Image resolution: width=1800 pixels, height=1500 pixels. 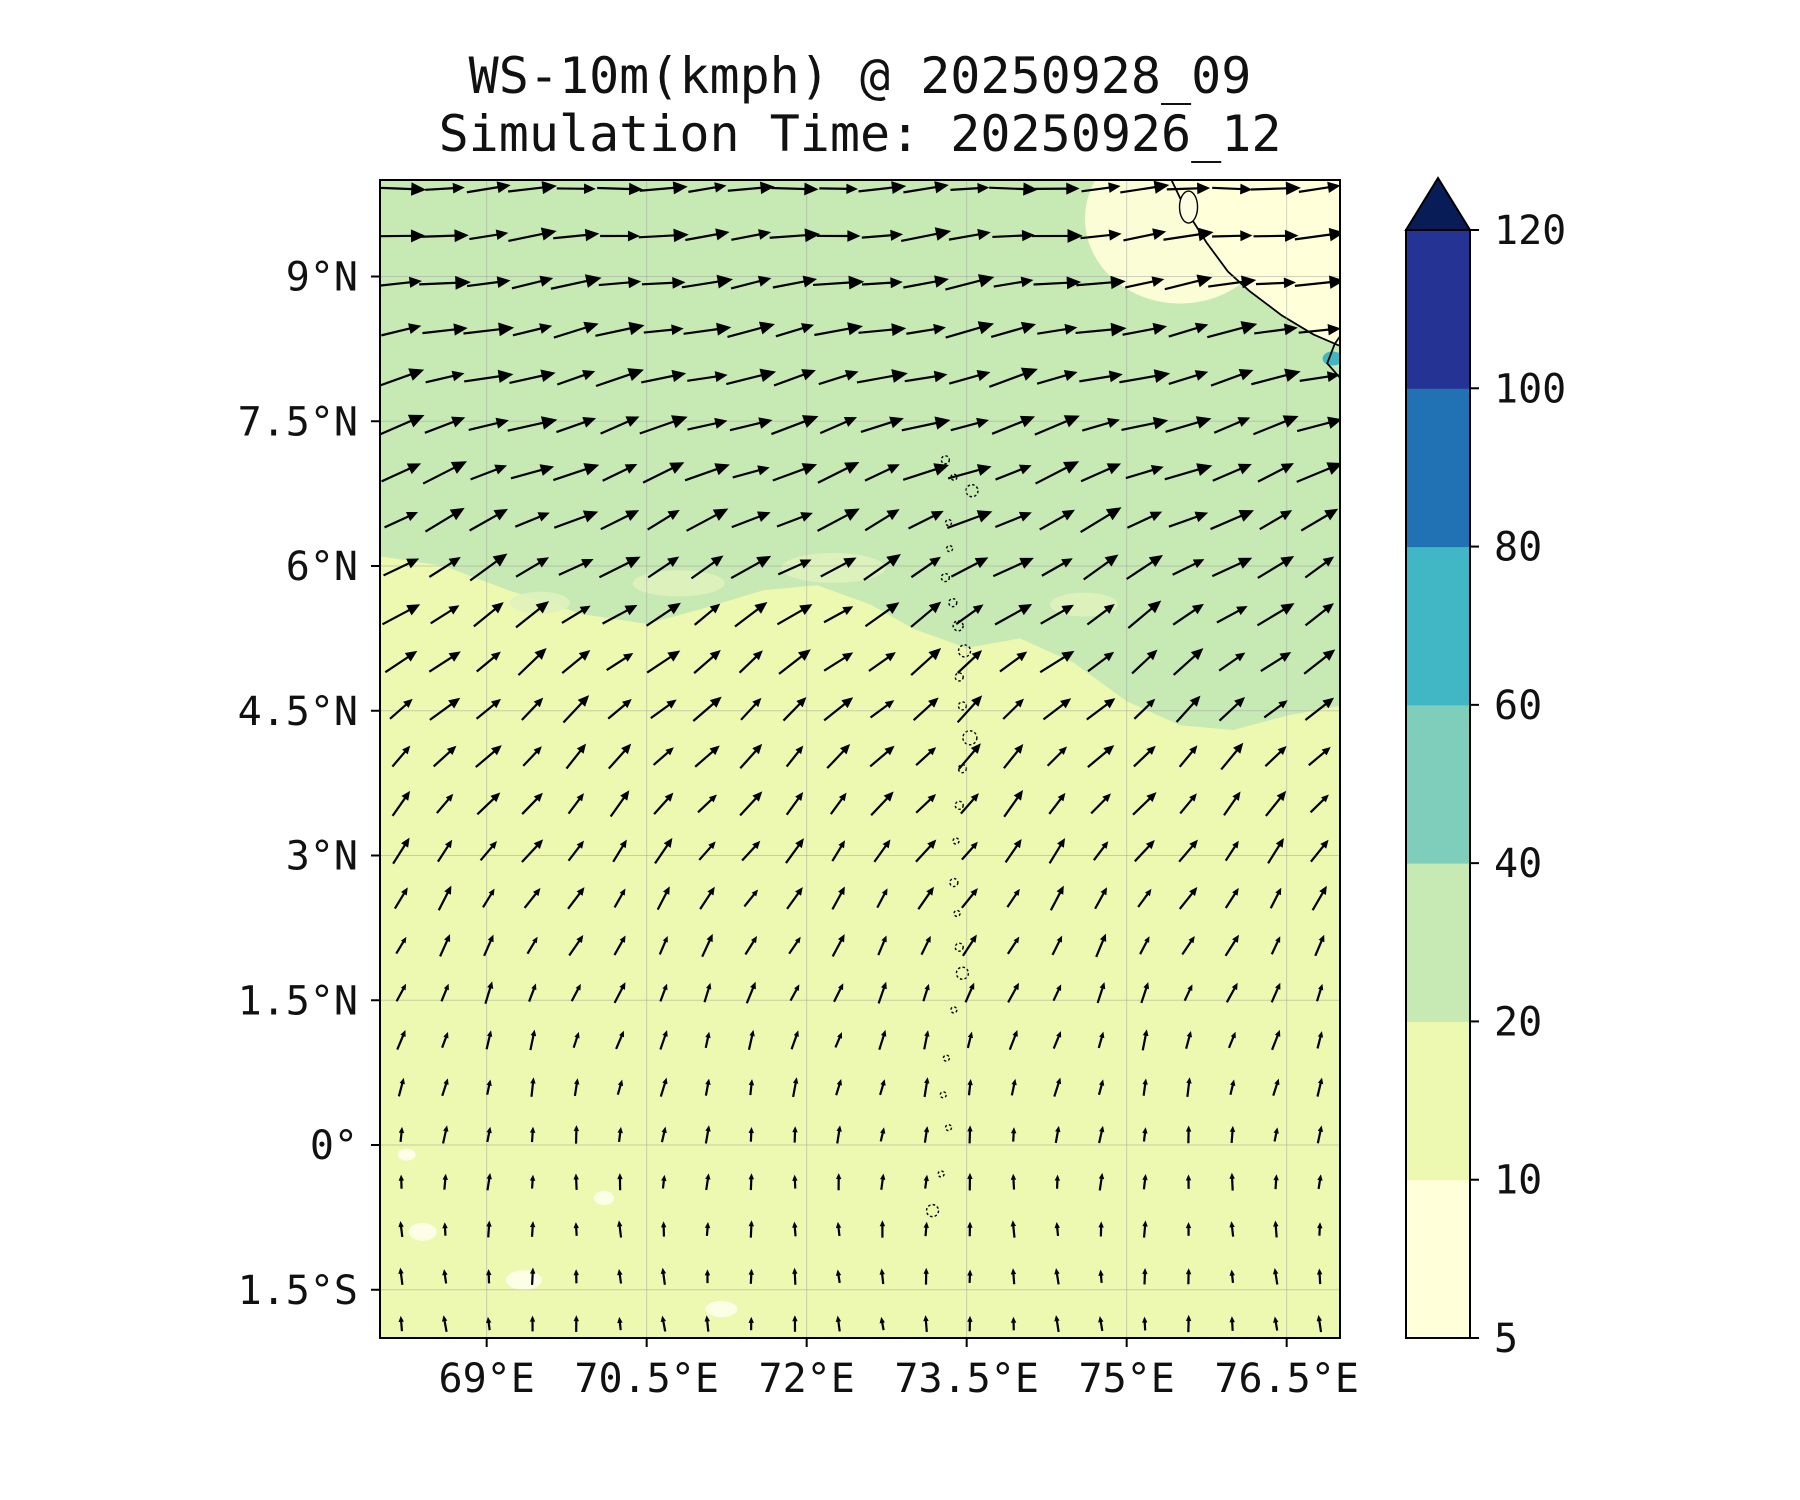 What do you see at coordinates (322, 278) in the screenshot?
I see `y-tick-label: 9°N` at bounding box center [322, 278].